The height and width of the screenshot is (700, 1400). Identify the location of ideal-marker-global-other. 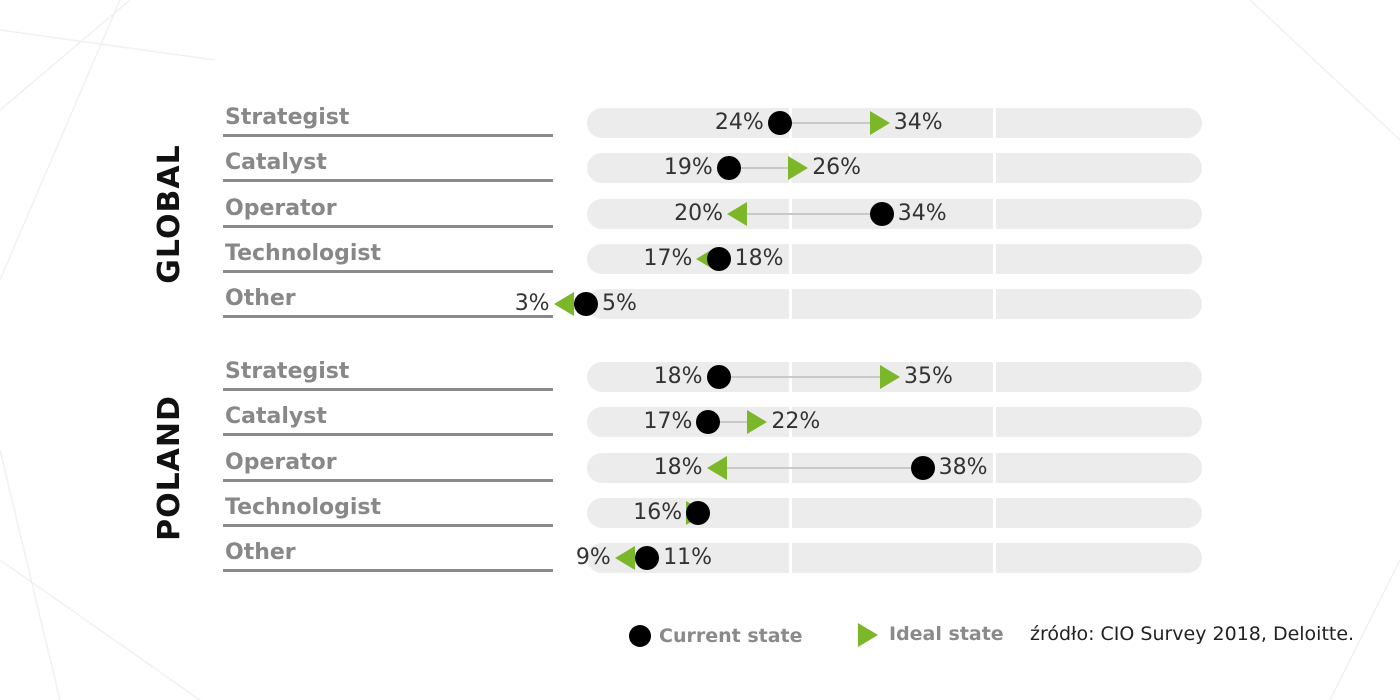
(563, 304).